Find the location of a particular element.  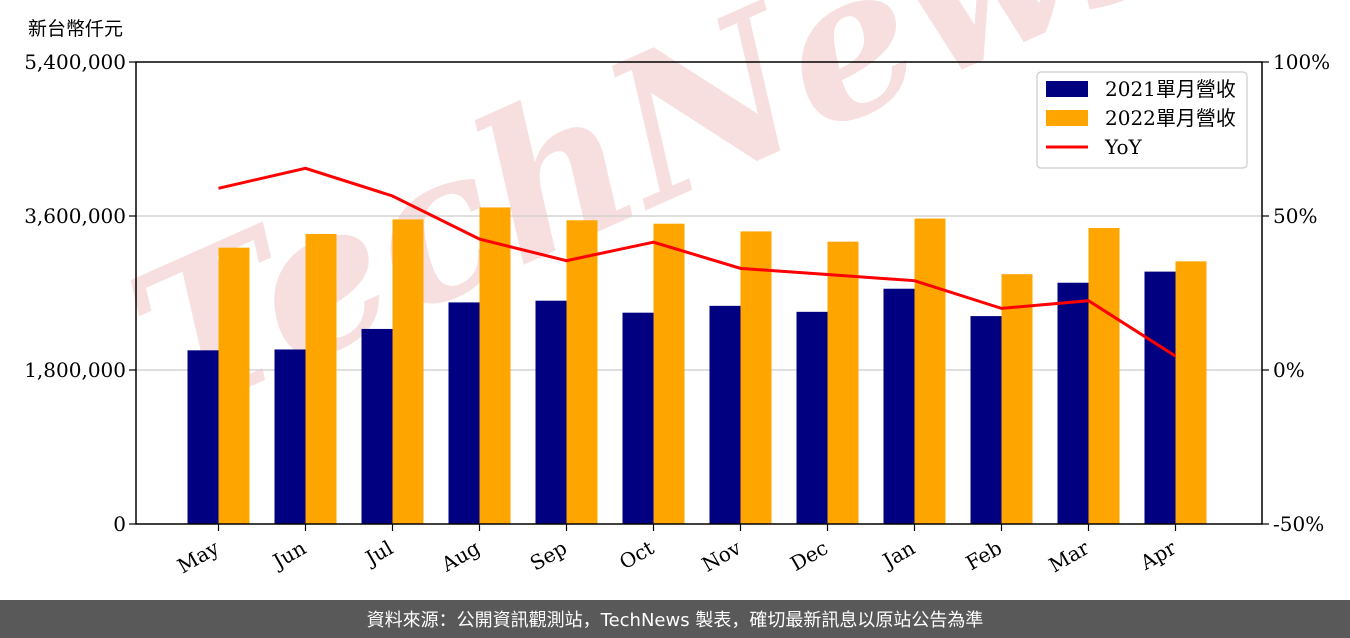

legend-label-2021: 2021單月營收 is located at coordinates (1170, 89).